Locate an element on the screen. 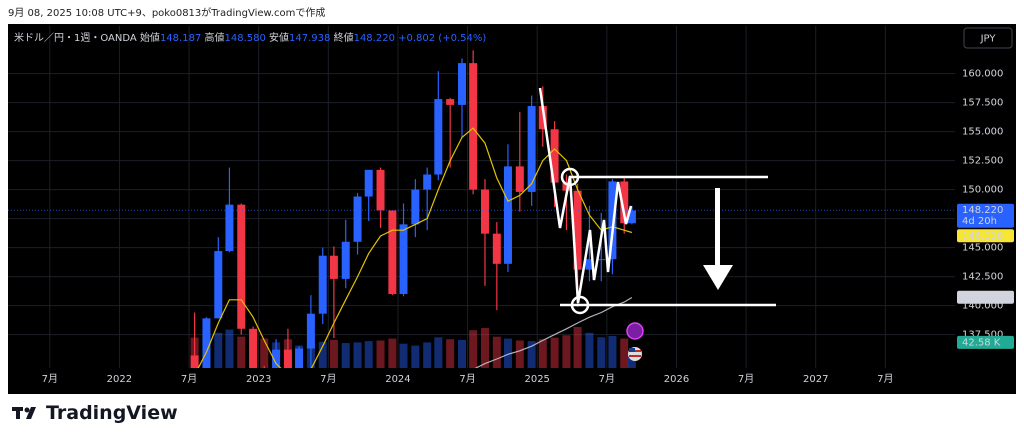  change: +0.802 (+0.54%) is located at coordinates (442, 38).